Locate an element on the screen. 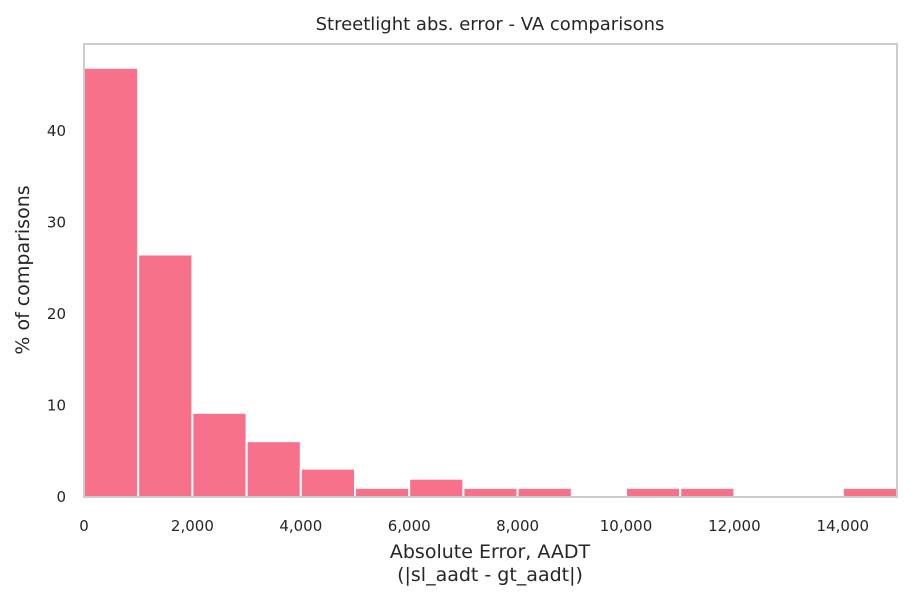  chart-title: Streetlight abs. error - VA comparisons is located at coordinates (490, 24).